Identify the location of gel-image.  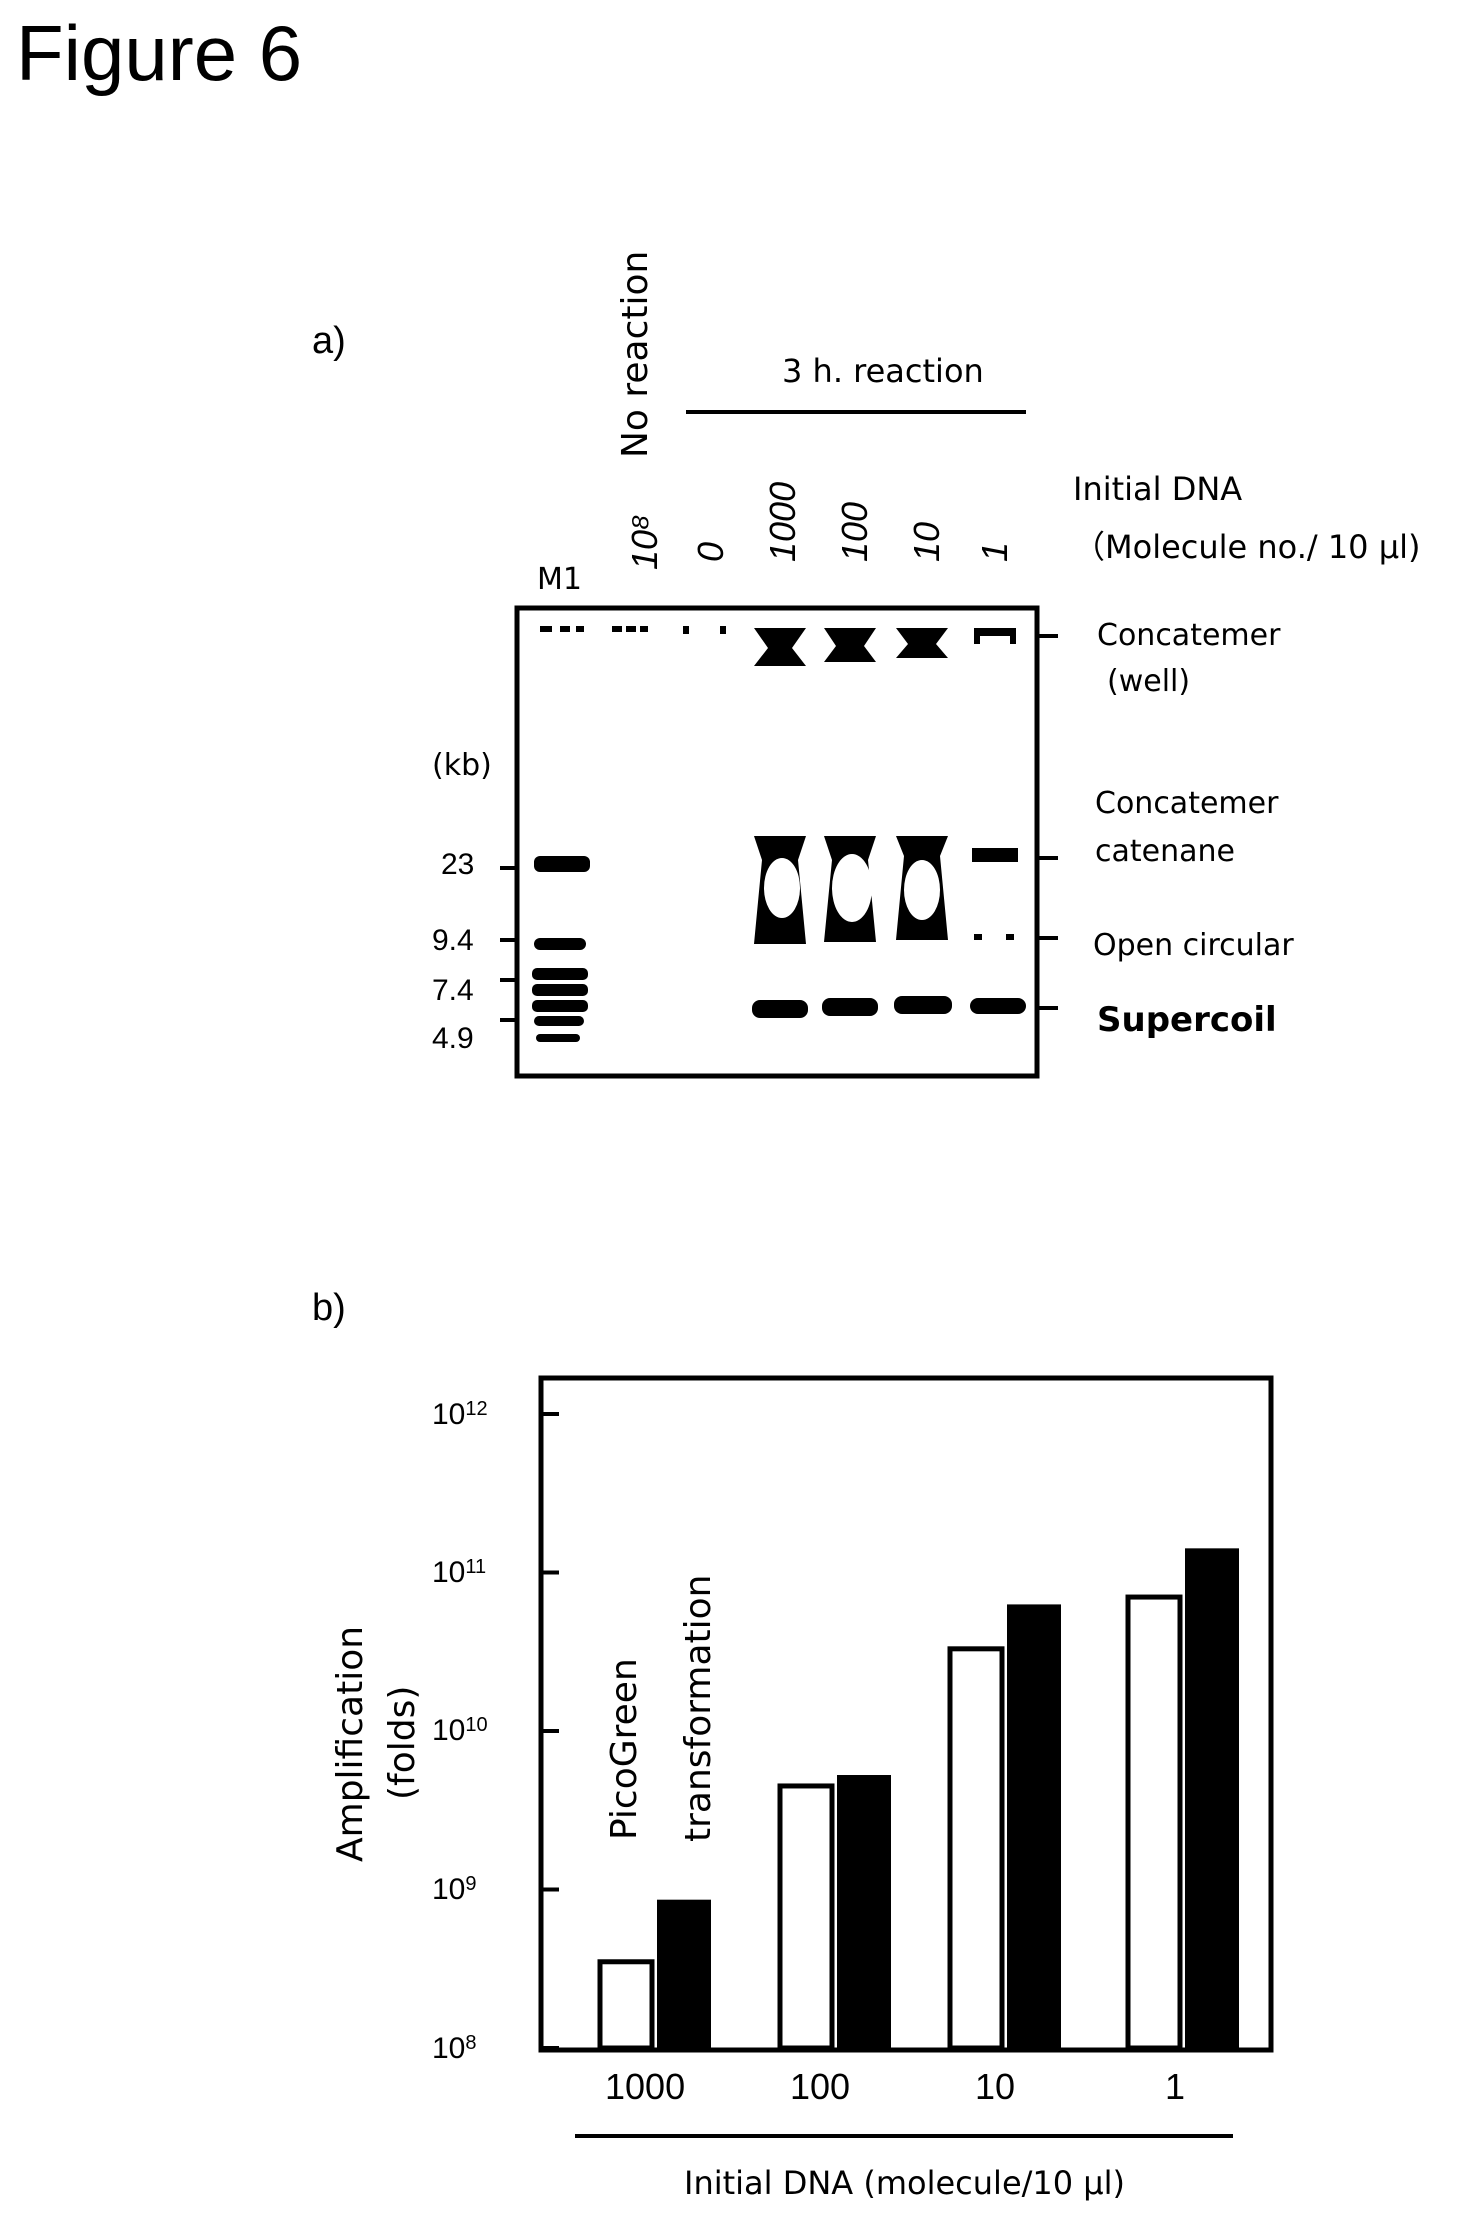
(777, 842).